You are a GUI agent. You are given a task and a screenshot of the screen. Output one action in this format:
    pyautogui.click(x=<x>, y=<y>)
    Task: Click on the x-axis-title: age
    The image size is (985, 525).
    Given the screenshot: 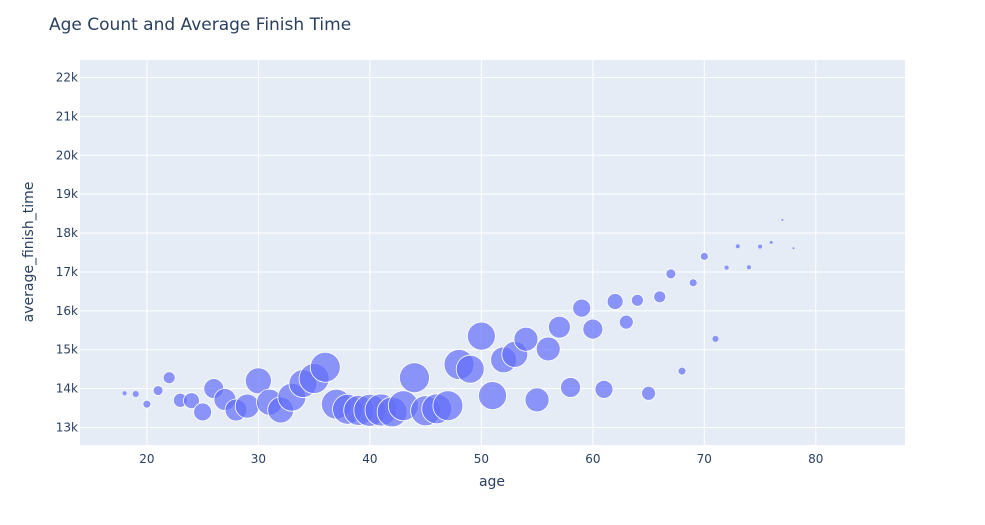 What is the action you would take?
    pyautogui.click(x=492, y=482)
    